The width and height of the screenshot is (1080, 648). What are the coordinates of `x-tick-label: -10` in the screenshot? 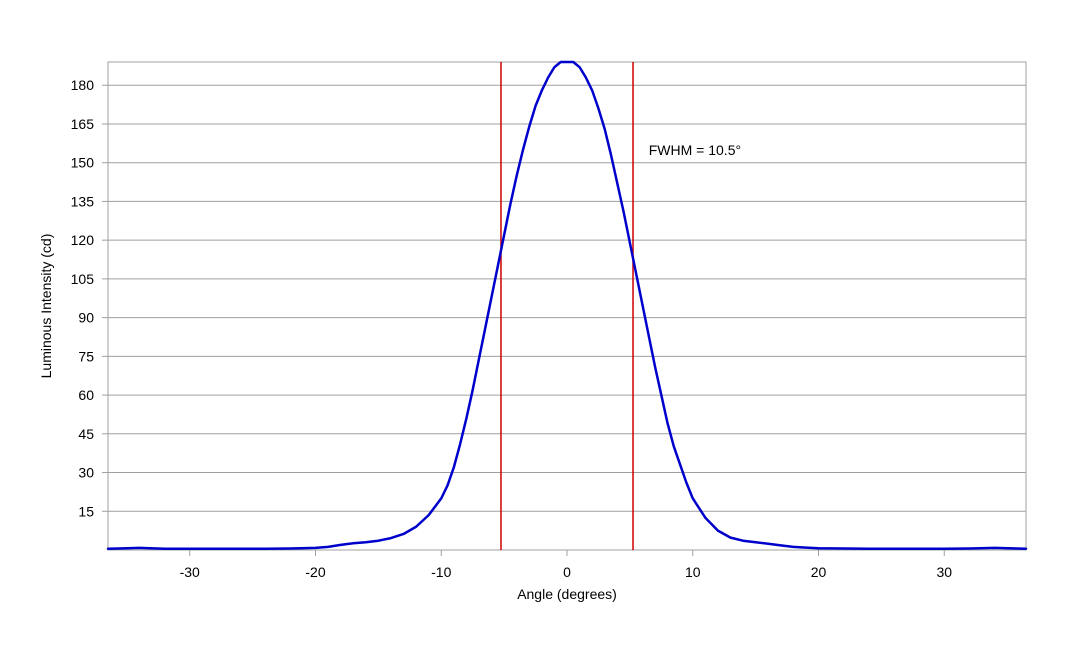 It's located at (441, 572).